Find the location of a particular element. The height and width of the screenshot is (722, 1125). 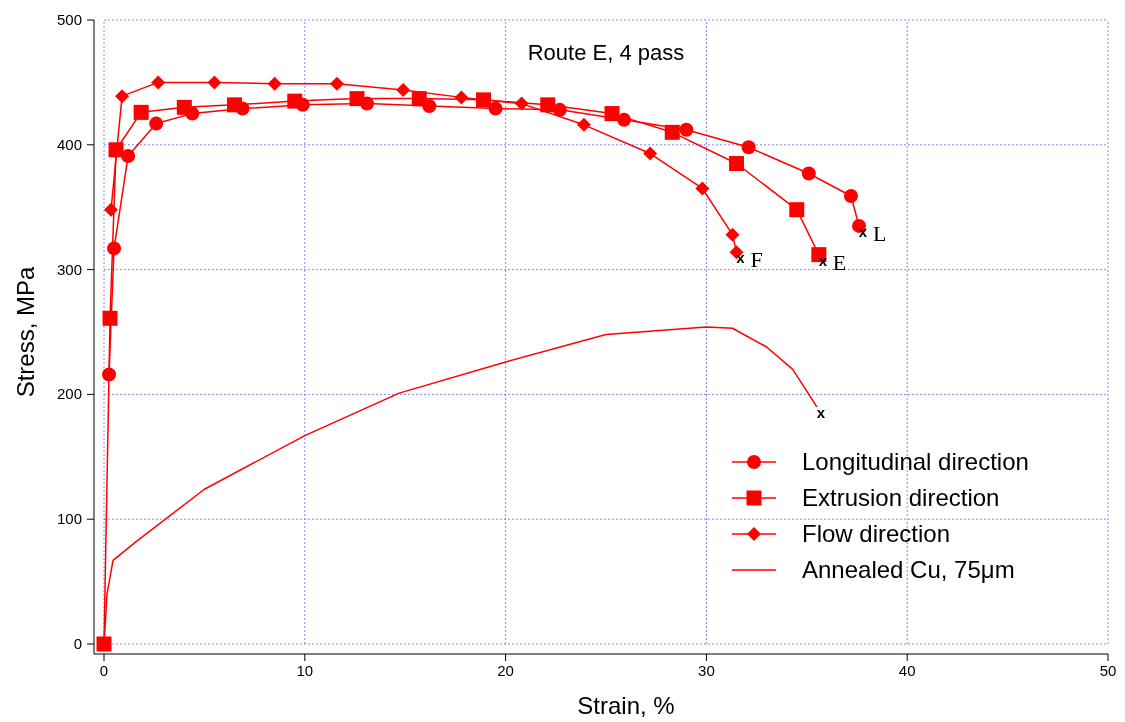

y-tick-label: 100 is located at coordinates (69, 519).